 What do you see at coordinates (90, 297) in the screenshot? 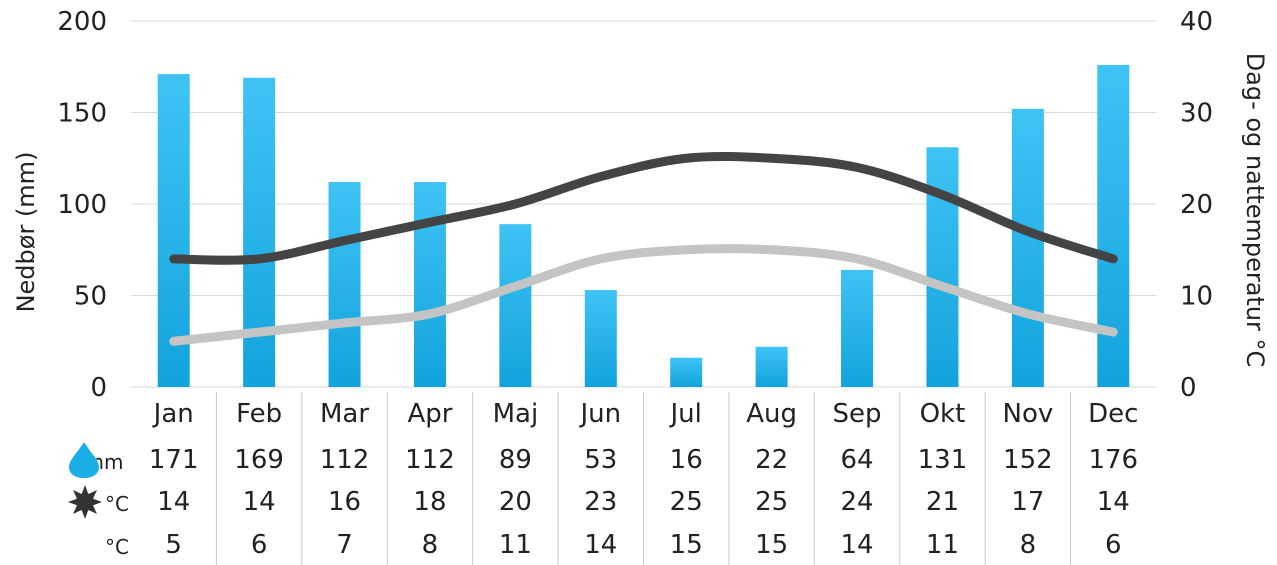
I see `y-tick-left: 50` at bounding box center [90, 297].